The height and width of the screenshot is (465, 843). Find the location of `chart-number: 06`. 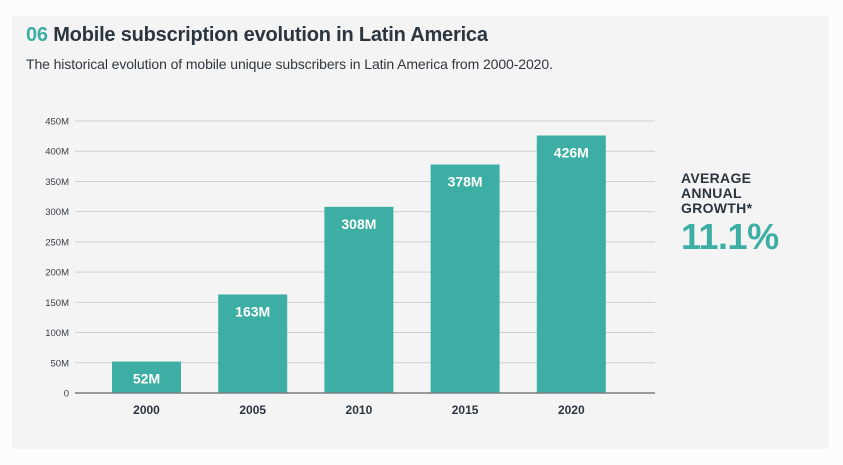

chart-number: 06 is located at coordinates (37, 35).